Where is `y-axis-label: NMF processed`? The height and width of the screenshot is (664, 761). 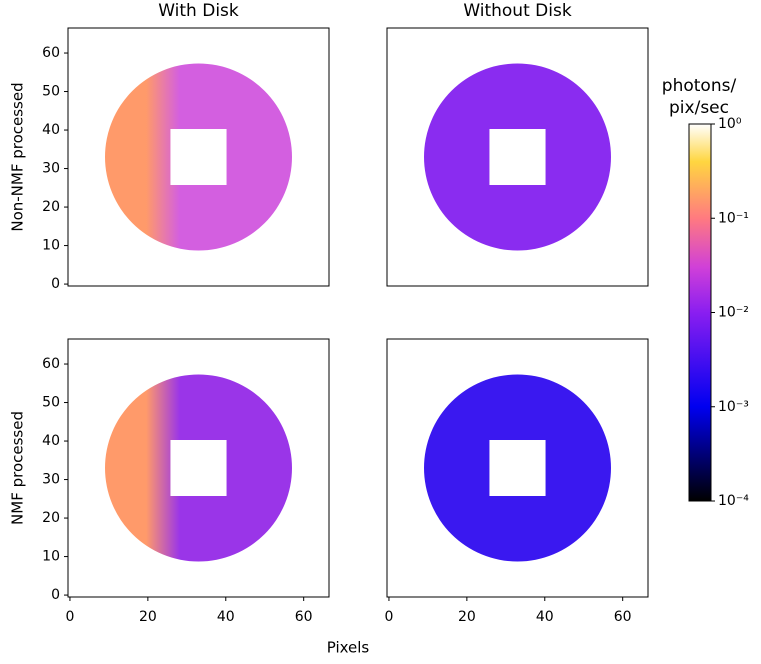 y-axis-label: NMF processed is located at coordinates (18, 468).